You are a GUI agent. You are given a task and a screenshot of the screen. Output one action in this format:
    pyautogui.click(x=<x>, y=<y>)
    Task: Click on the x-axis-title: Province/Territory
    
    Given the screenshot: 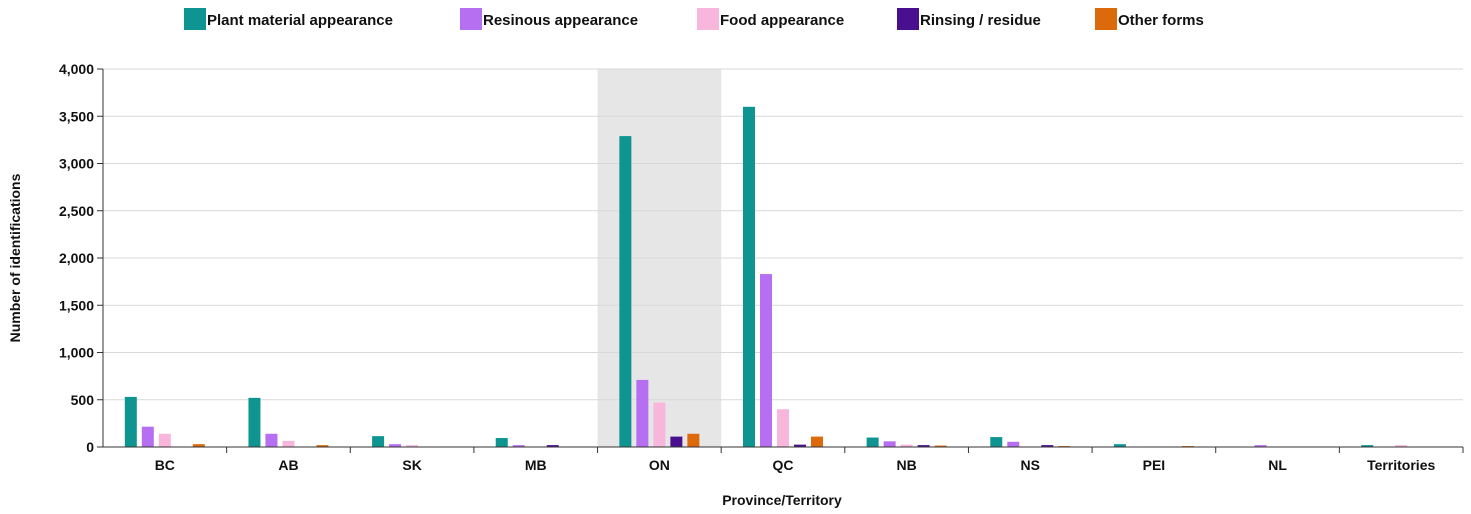 What is the action you would take?
    pyautogui.click(x=782, y=500)
    